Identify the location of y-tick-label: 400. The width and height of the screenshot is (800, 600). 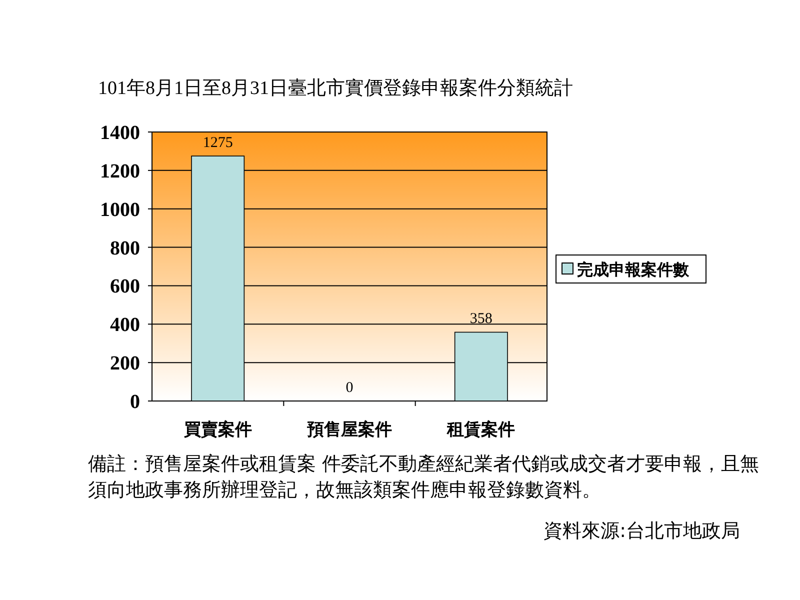
(125, 325).